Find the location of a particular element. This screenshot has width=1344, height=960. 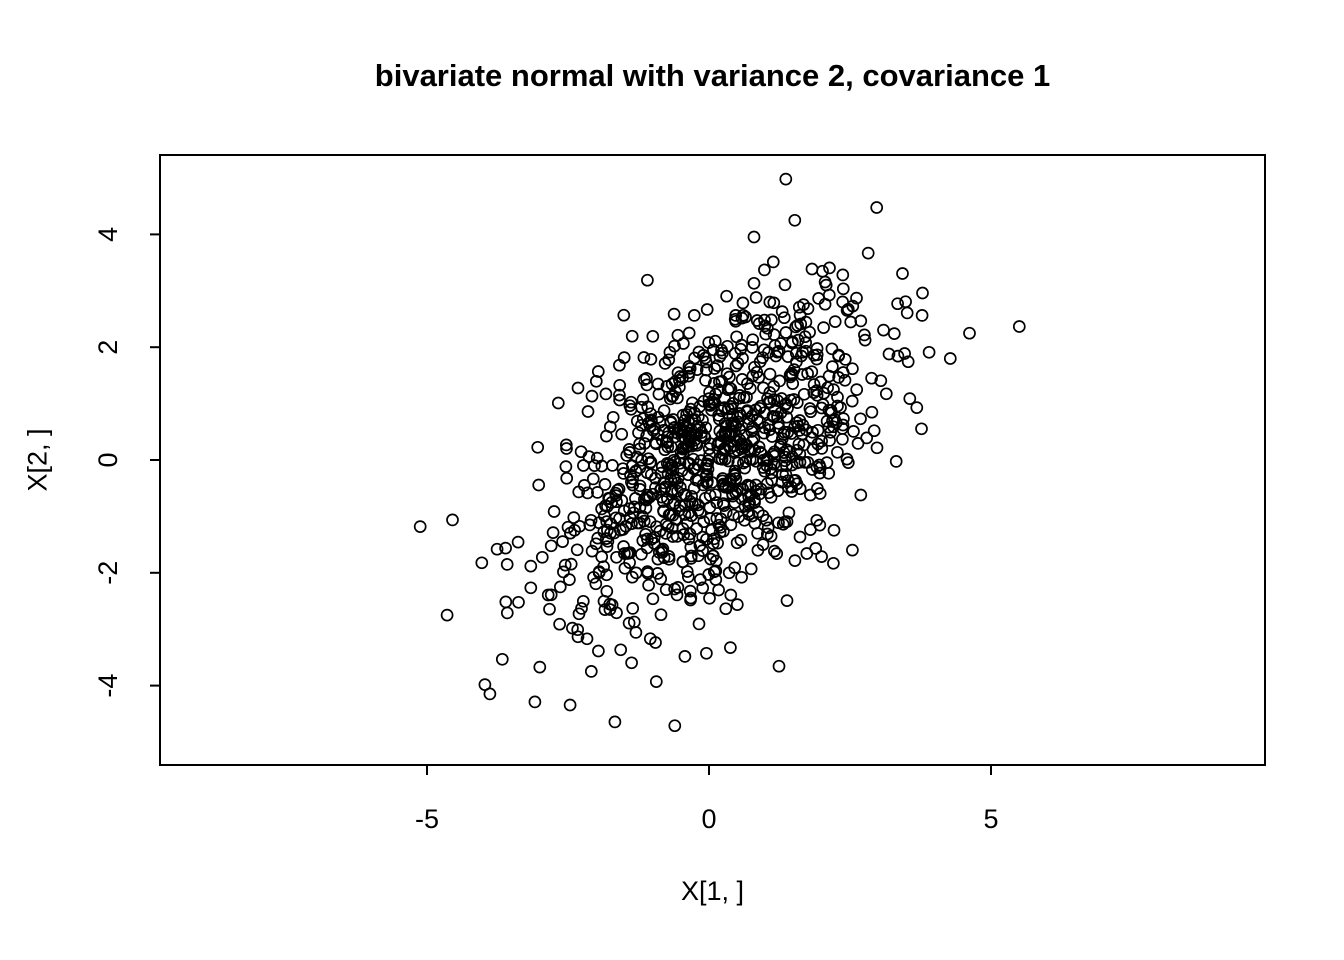

y-tick-label: -4 is located at coordinates (108, 686).